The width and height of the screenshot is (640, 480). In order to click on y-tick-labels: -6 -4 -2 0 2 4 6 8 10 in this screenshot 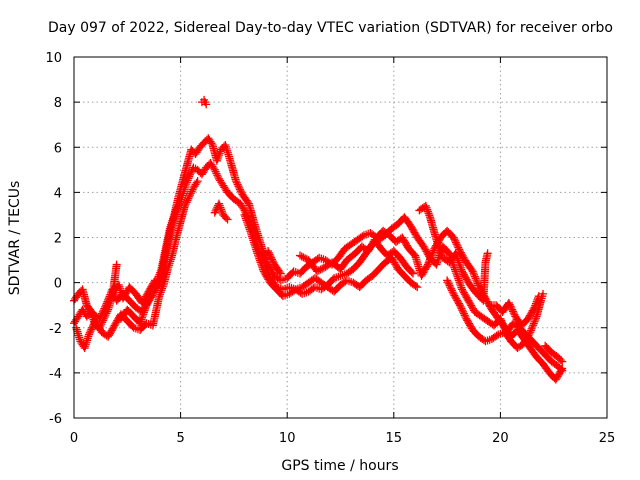, I will do `click(53, 239)`.